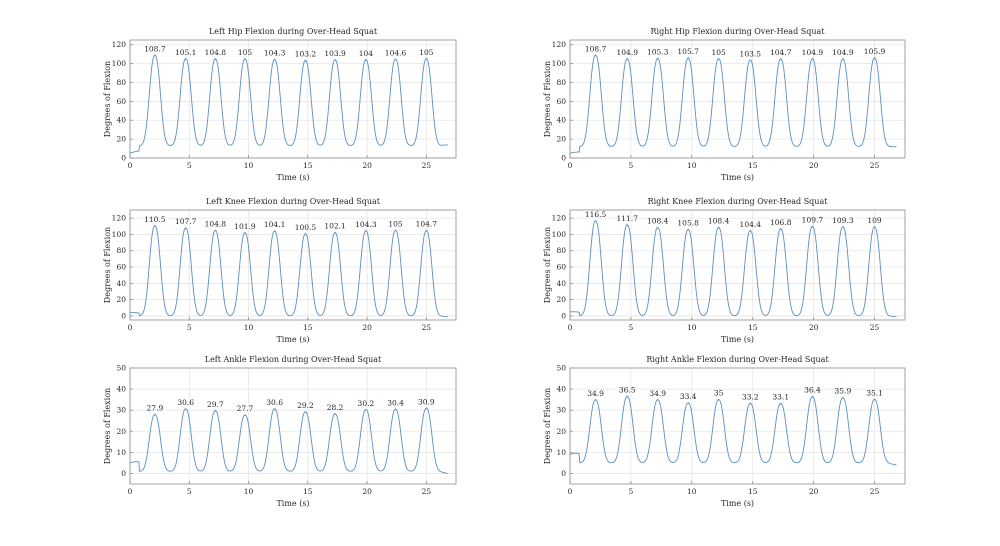  I want to click on peak-label: 110.5, so click(155, 219).